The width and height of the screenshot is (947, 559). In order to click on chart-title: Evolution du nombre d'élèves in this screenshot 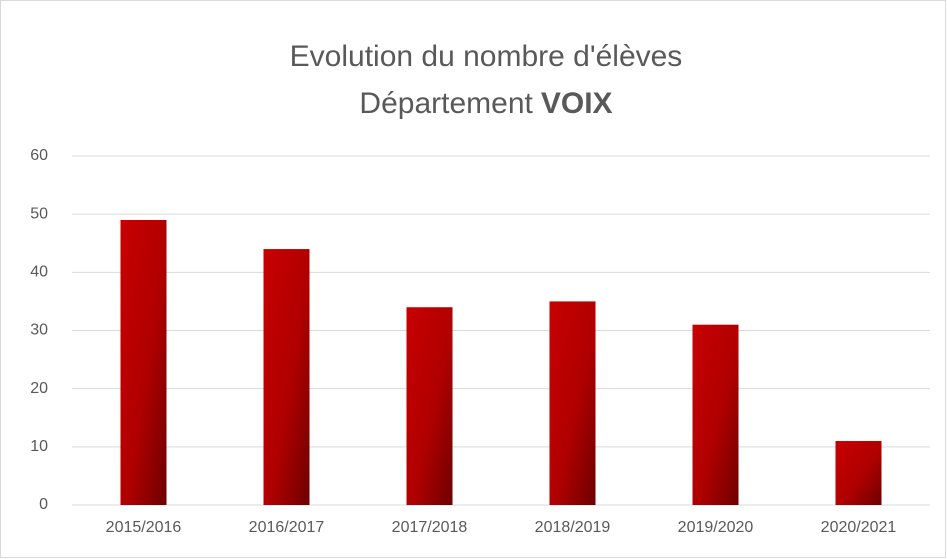, I will do `click(486, 56)`.